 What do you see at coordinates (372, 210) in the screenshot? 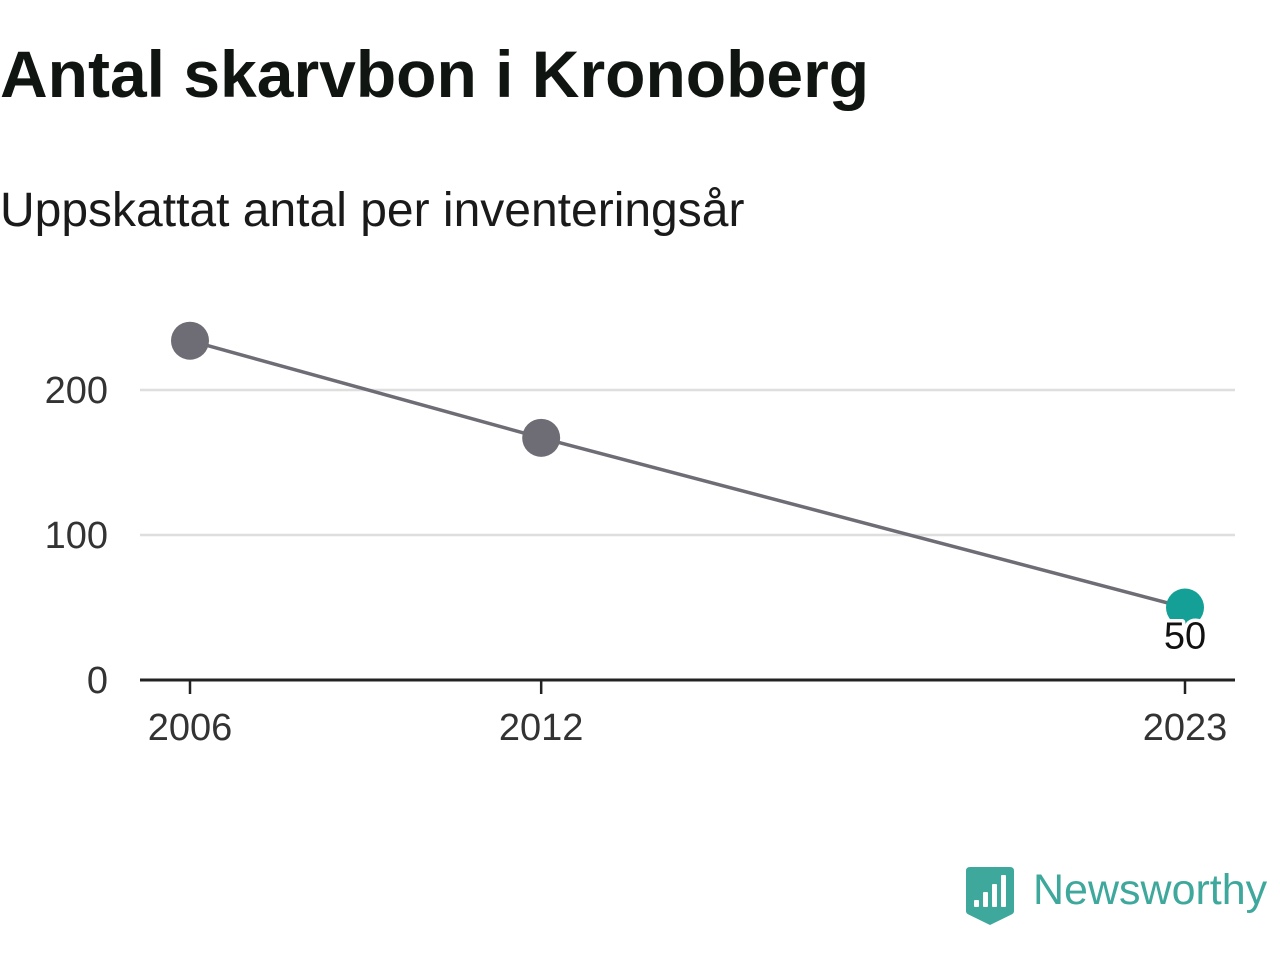
I see `chart-subtitle: Uppskattat antal per inventeringsår` at bounding box center [372, 210].